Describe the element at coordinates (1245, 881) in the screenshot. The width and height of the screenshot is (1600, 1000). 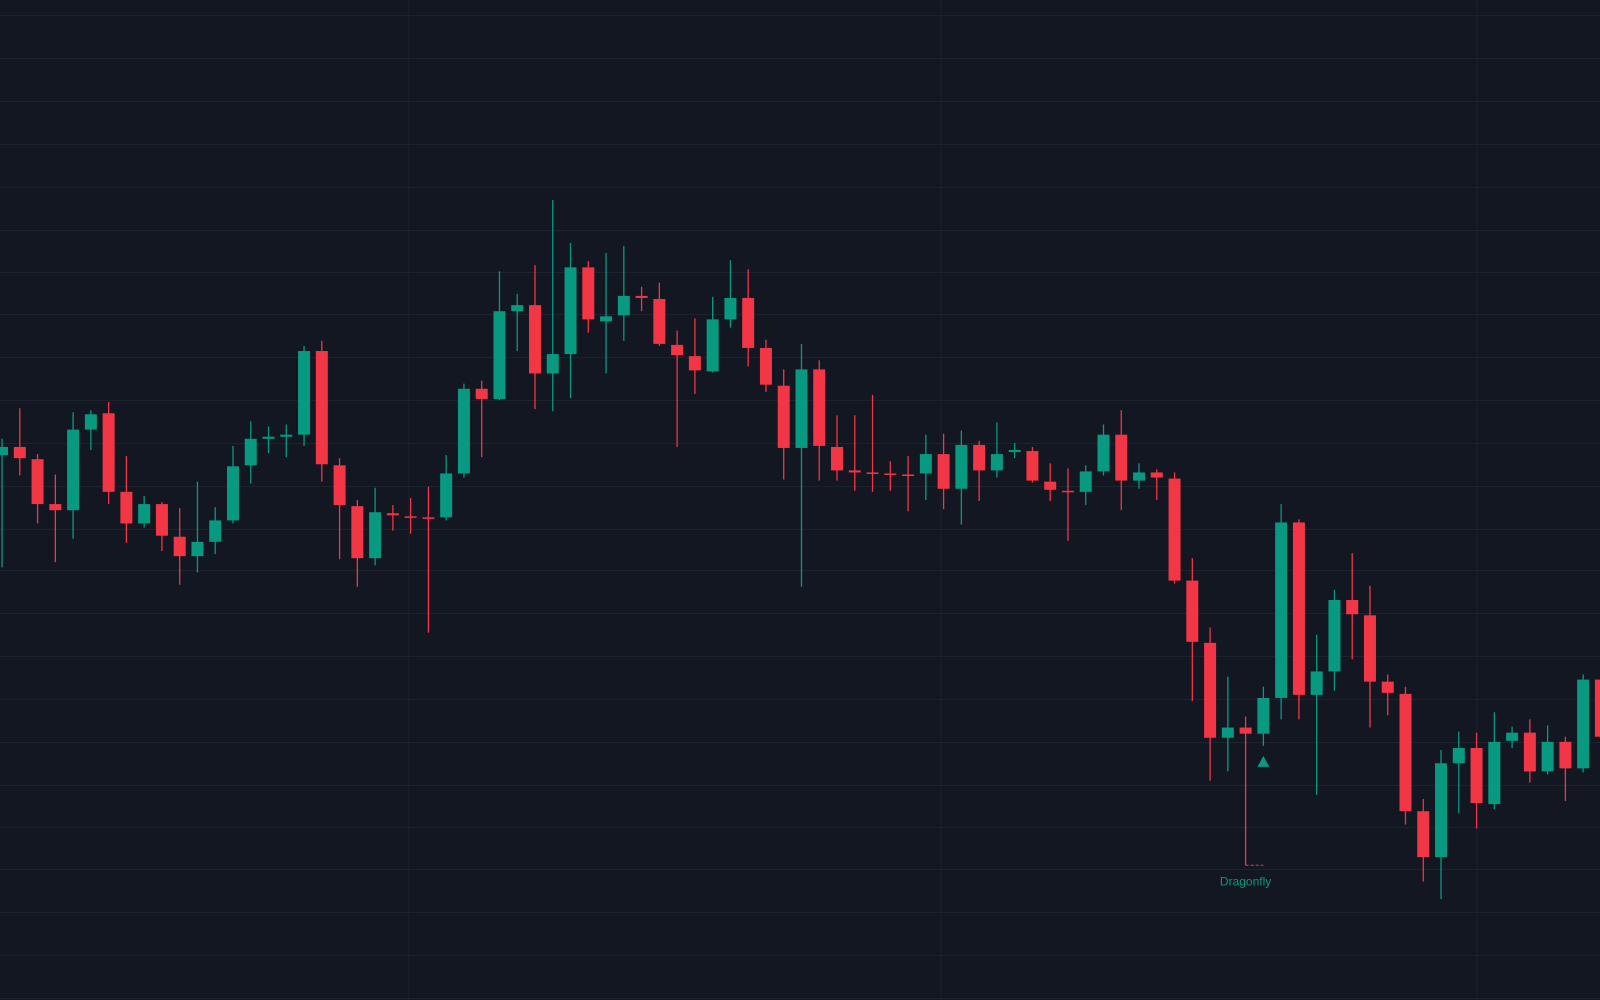
I see `annotation-label: Dragonfly` at that location.